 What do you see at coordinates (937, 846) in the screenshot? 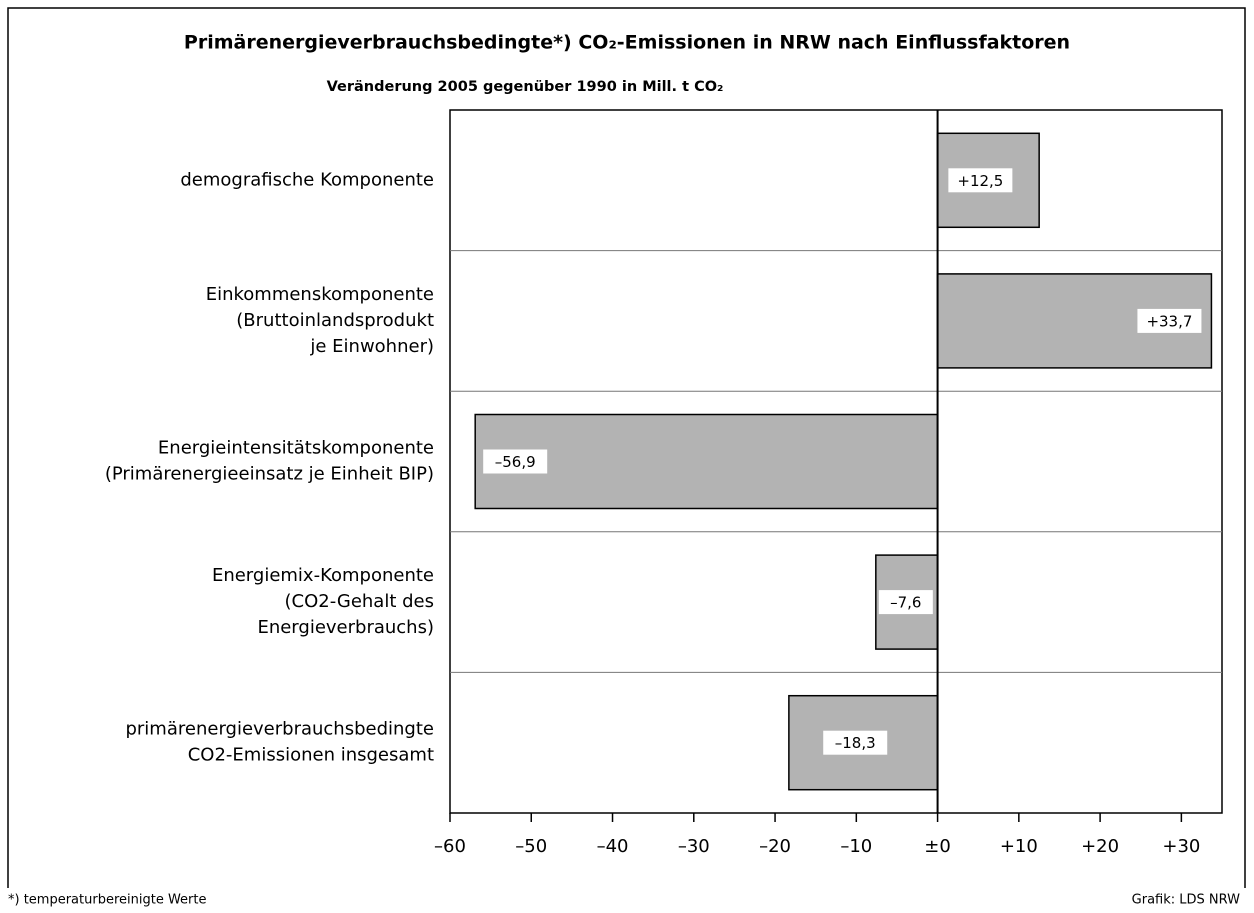
I see `x-tick-label: ±0` at bounding box center [937, 846].